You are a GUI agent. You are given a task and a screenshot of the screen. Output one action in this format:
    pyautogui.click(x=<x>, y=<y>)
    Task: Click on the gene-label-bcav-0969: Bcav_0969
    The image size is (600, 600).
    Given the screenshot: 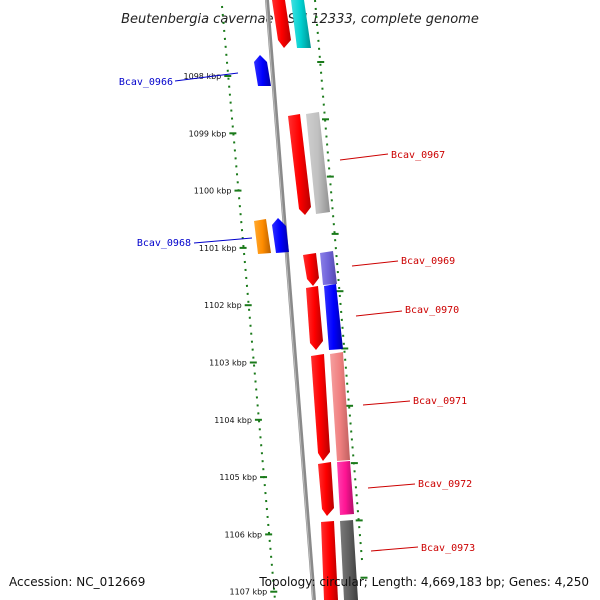 What is the action you would take?
    pyautogui.click(x=428, y=261)
    